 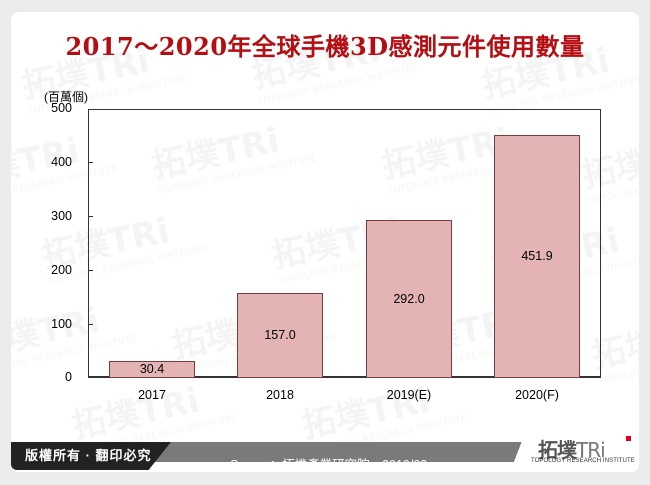 What do you see at coordinates (409, 395) in the screenshot?
I see `x-tick-label: 2019(E)` at bounding box center [409, 395].